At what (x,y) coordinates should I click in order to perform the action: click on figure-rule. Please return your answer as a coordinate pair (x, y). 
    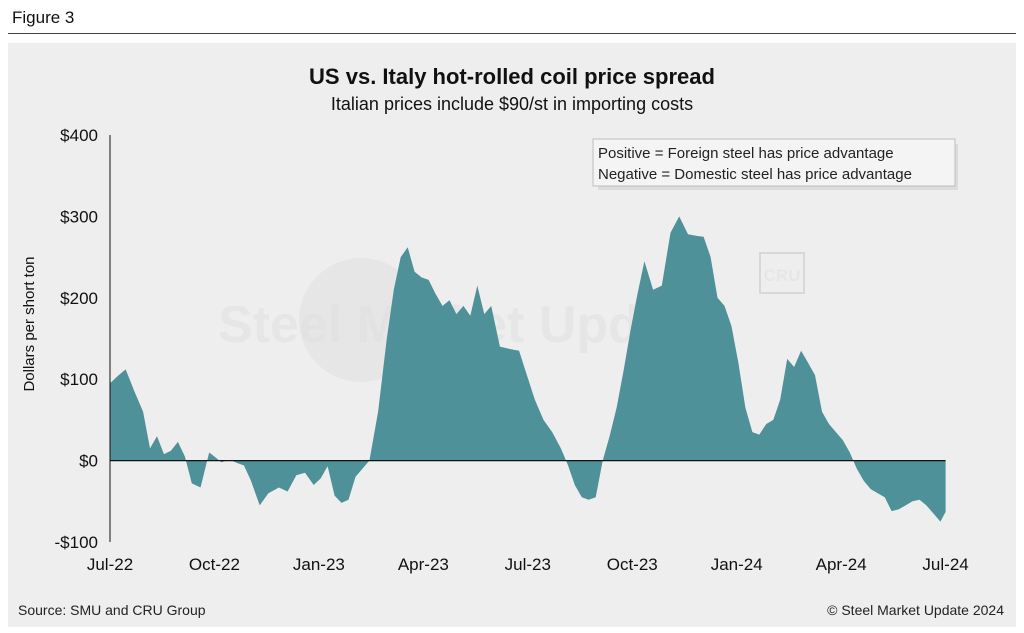
    Looking at the image, I should click on (512, 33).